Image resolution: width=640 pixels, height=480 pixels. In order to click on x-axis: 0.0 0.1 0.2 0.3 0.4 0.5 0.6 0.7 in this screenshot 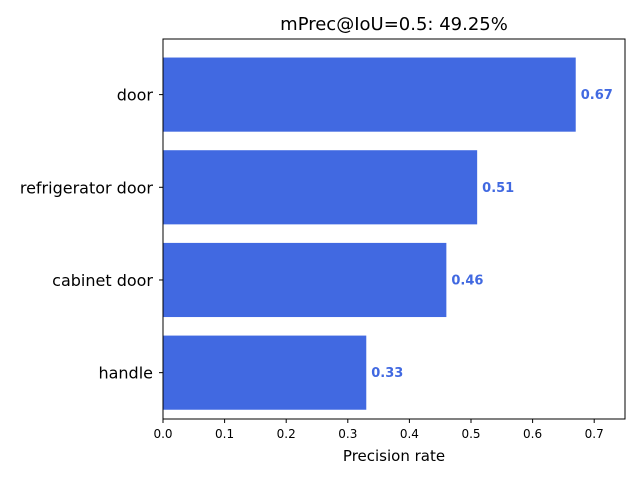, I will do `click(378, 430)`.